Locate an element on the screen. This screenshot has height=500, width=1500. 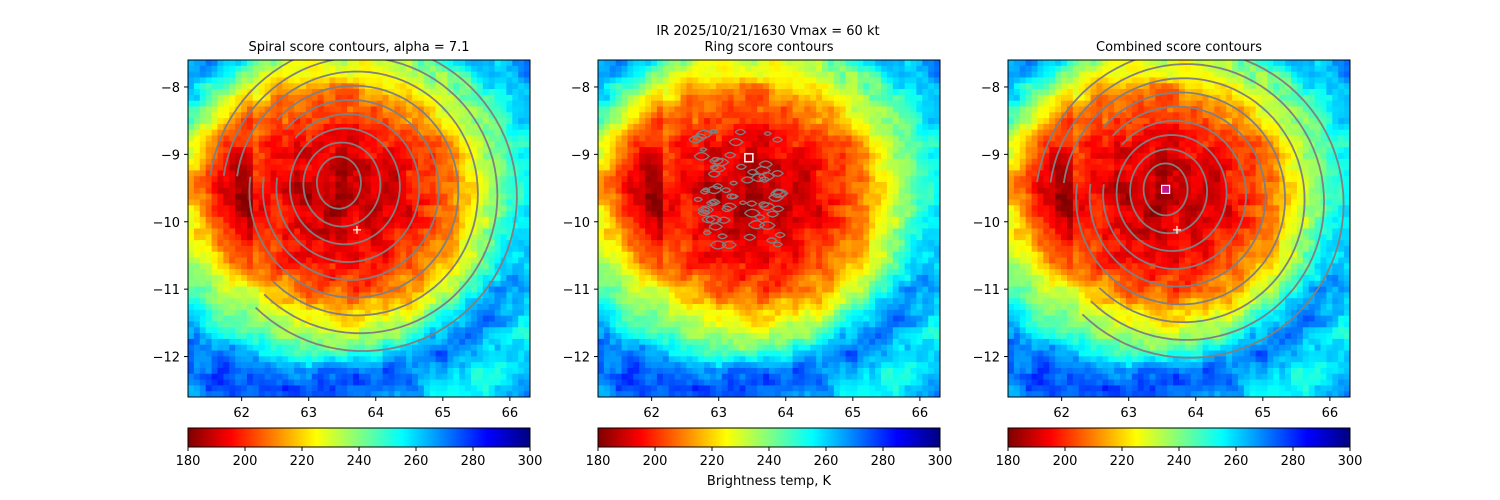
panel-title: Spiral score contours, alpha = 7.1 is located at coordinates (358, 47).